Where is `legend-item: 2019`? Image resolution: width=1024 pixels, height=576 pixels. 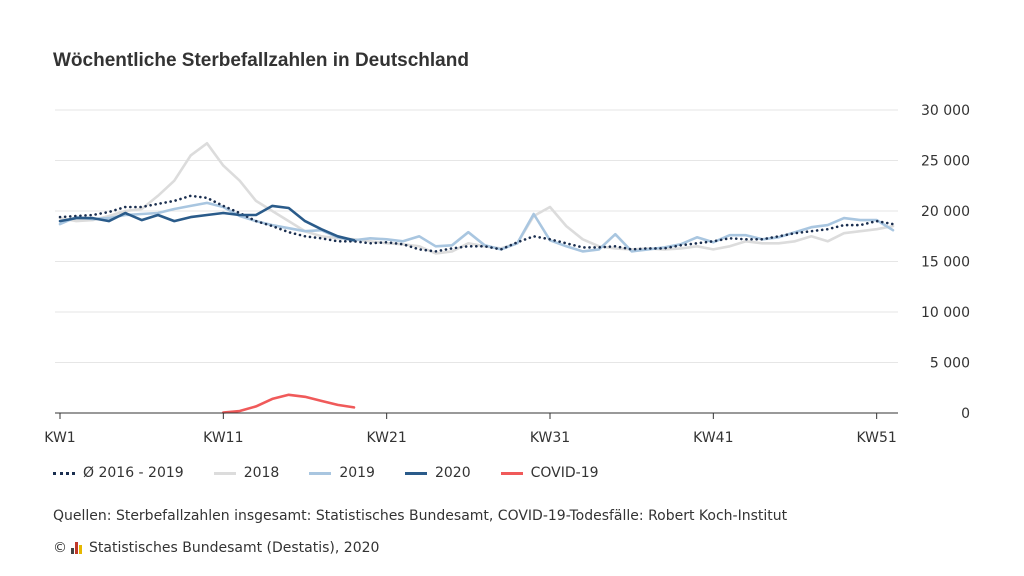
legend-item: 2019 is located at coordinates (342, 473).